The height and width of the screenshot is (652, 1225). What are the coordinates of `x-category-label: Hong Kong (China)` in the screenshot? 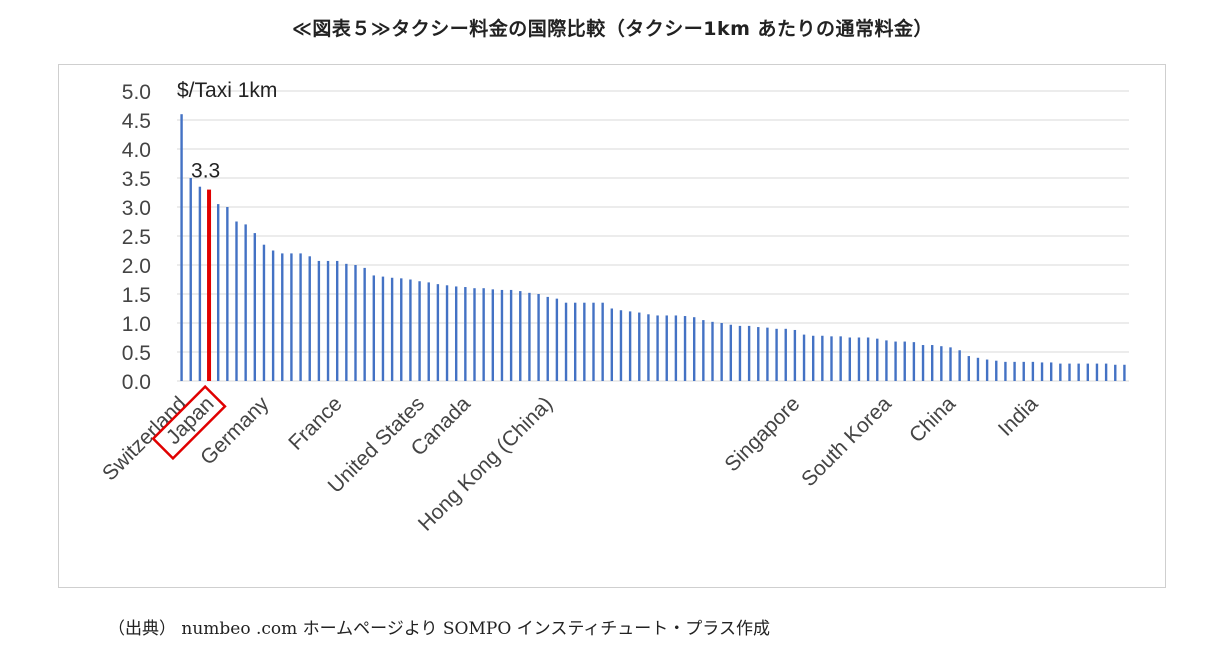 It's located at (485, 463).